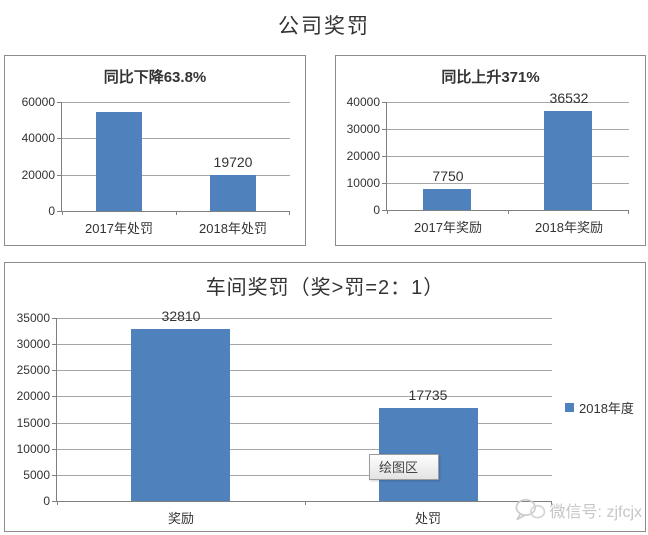  I want to click on data-label: 19720, so click(233, 162).